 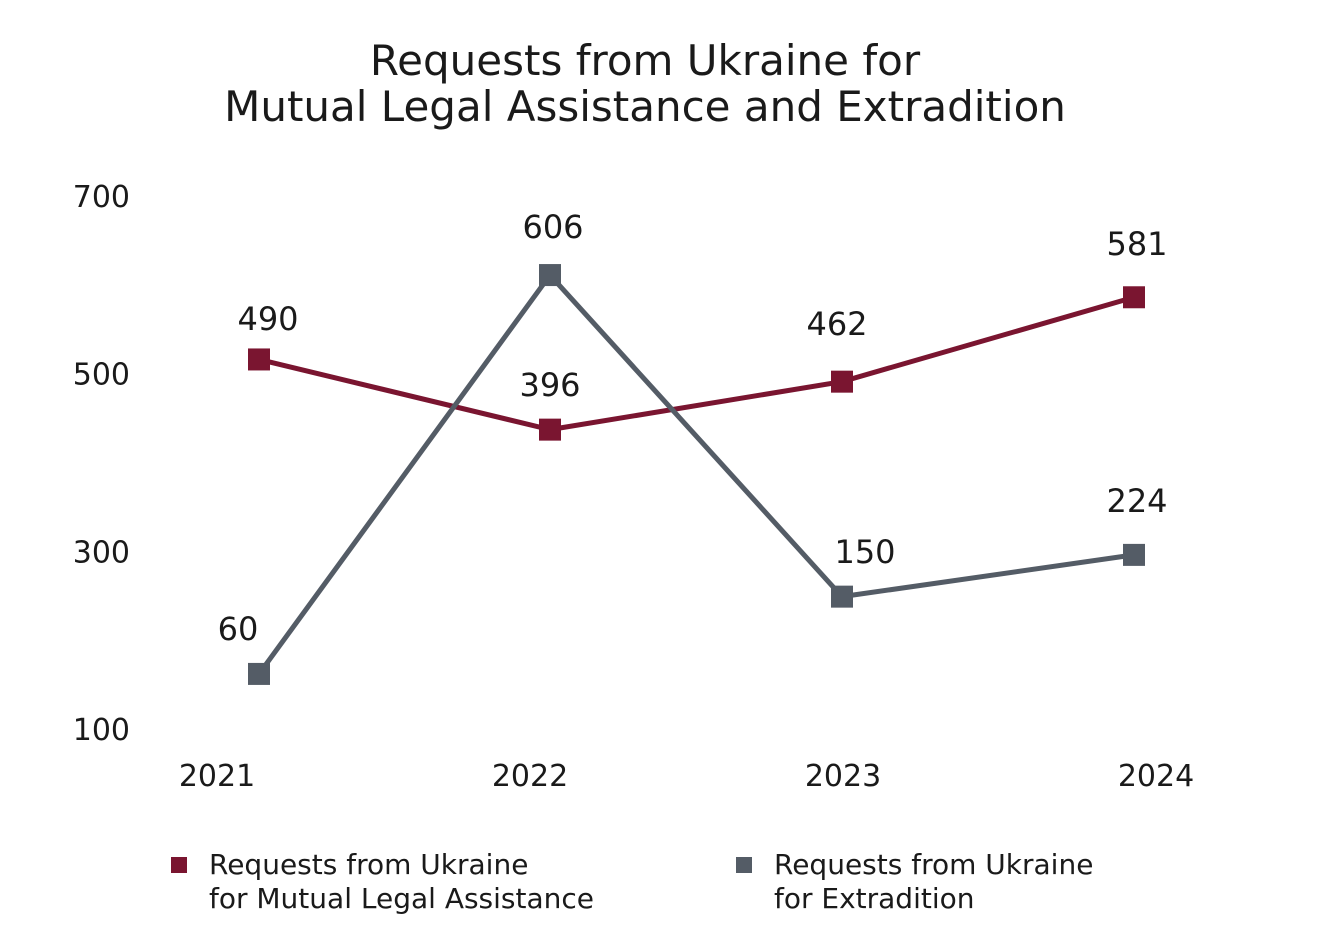 I want to click on legend-label-mla-line-2: for Mutual Legal Assistance, so click(x=402, y=898).